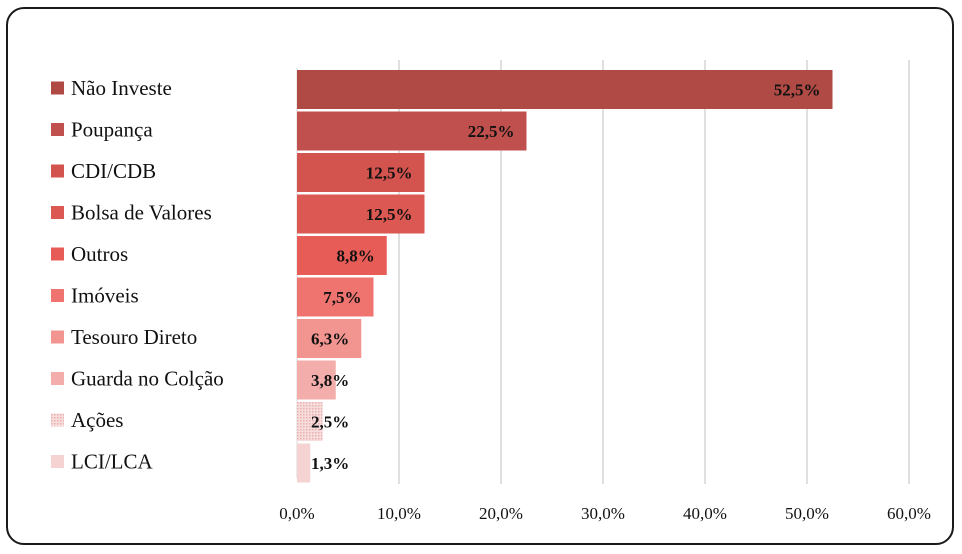  What do you see at coordinates (399, 513) in the screenshot?
I see `x-tick-label: 10,0%` at bounding box center [399, 513].